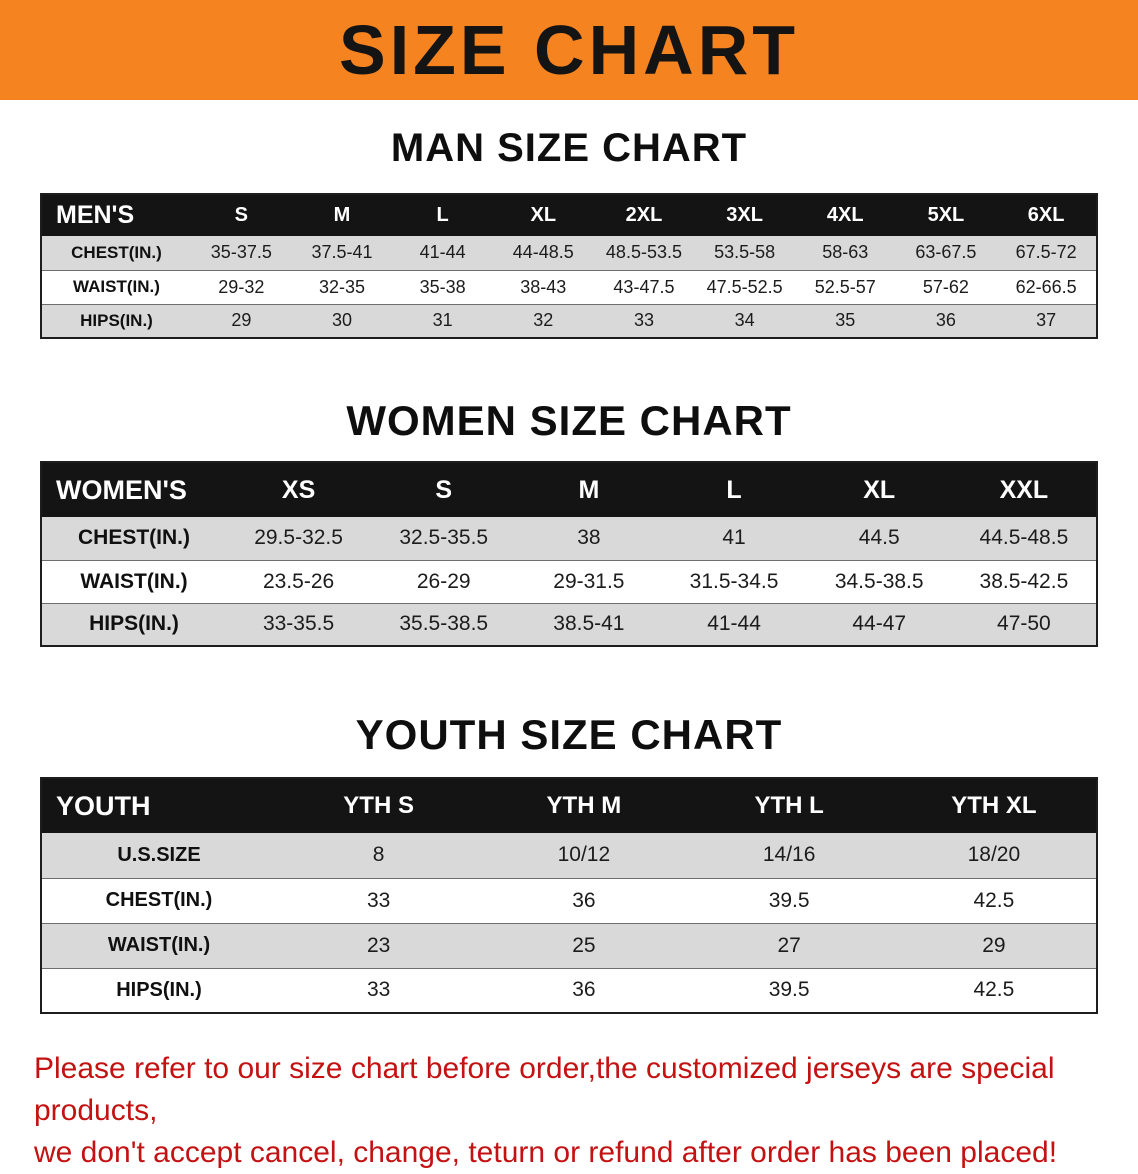 The height and width of the screenshot is (1174, 1138). Describe the element at coordinates (643, 252) in the screenshot. I see `size-value: 48.5-53.5` at that location.